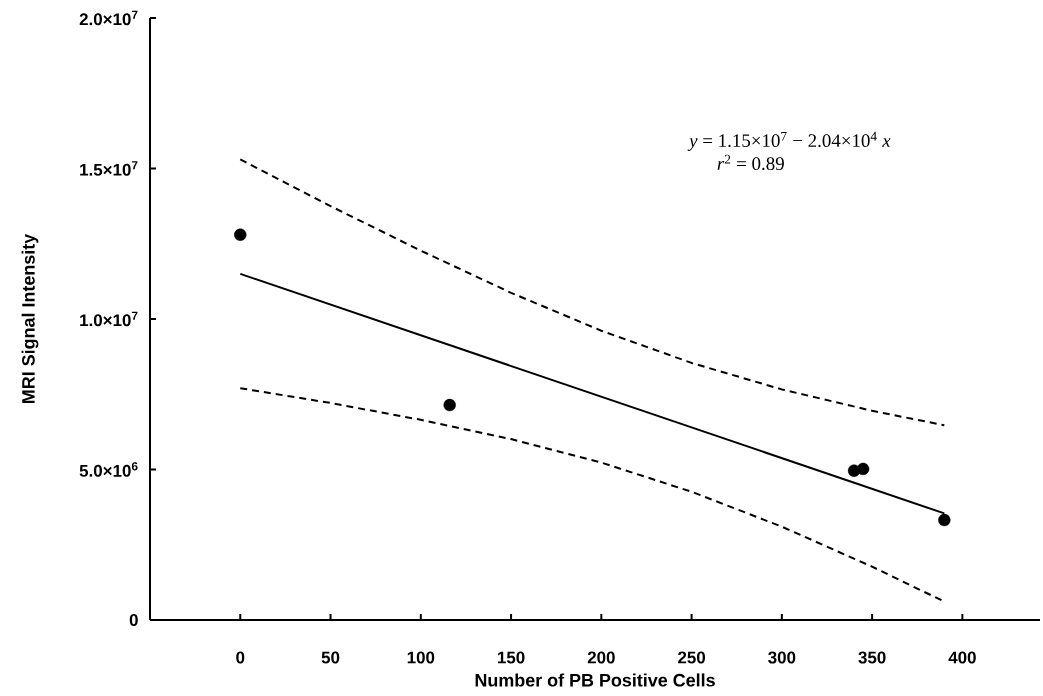 Image resolution: width=1043 pixels, height=696 pixels. Describe the element at coordinates (872, 657) in the screenshot. I see `x-tick-label: 350` at that location.